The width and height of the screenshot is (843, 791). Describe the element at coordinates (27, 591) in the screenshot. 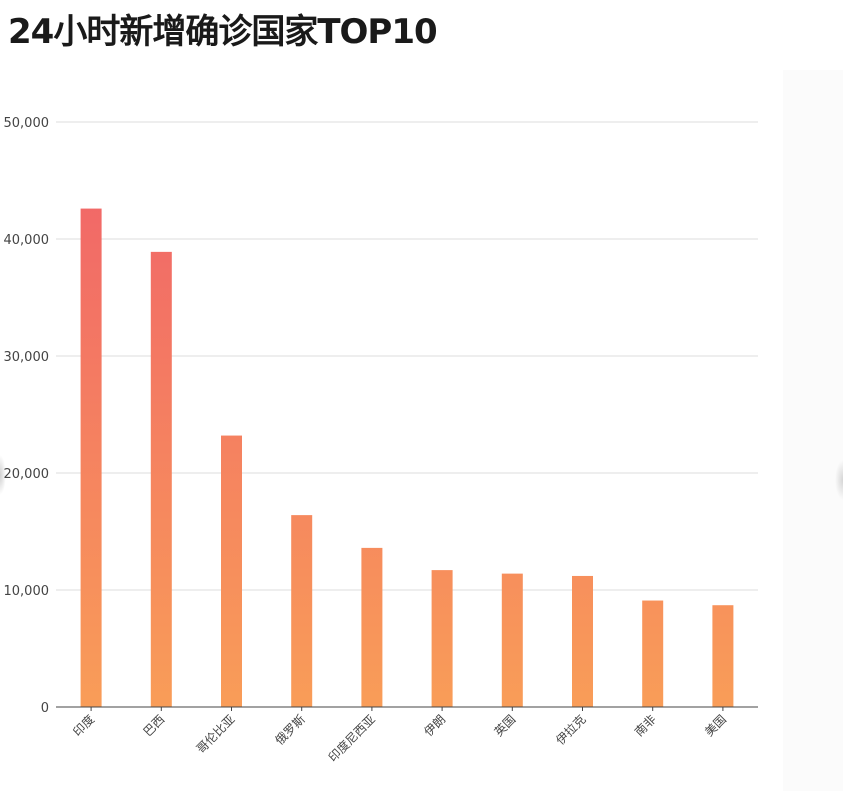

I see `y-tick-label: 10,000` at that location.